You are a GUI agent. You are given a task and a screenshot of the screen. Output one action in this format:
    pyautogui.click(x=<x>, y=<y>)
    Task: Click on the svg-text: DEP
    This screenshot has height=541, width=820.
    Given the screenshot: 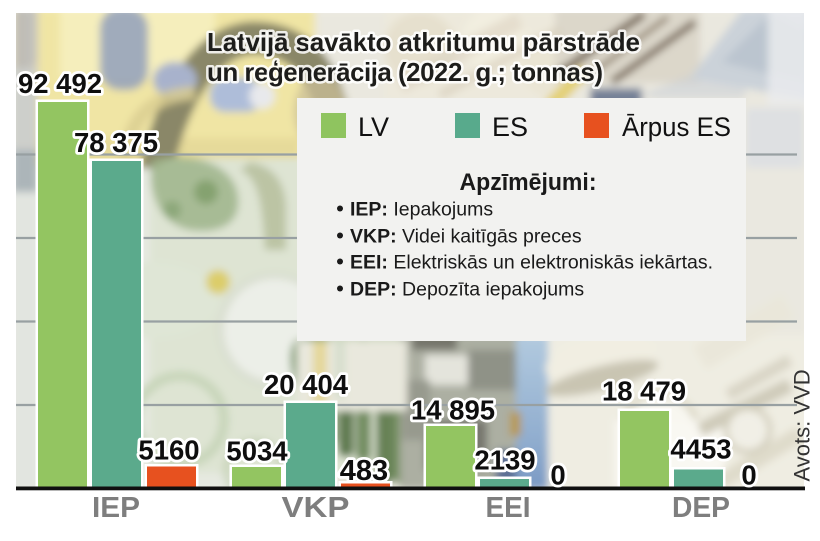 What is the action you would take?
    pyautogui.click(x=701, y=508)
    